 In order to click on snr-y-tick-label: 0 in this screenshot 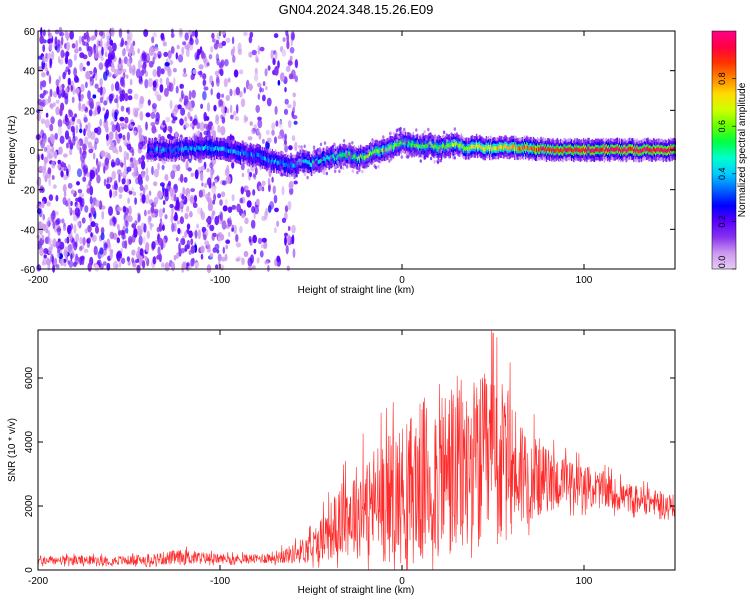, I will do `click(29, 570)`.